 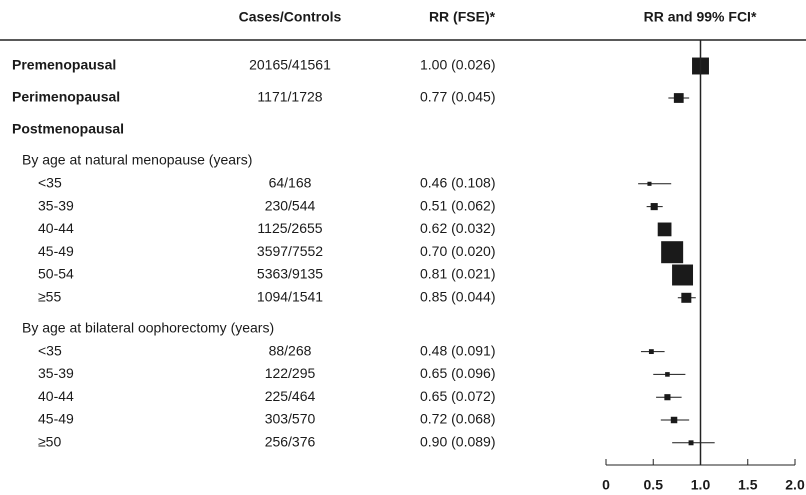 I want to click on row-label: Perimenopausal, so click(x=66, y=97).